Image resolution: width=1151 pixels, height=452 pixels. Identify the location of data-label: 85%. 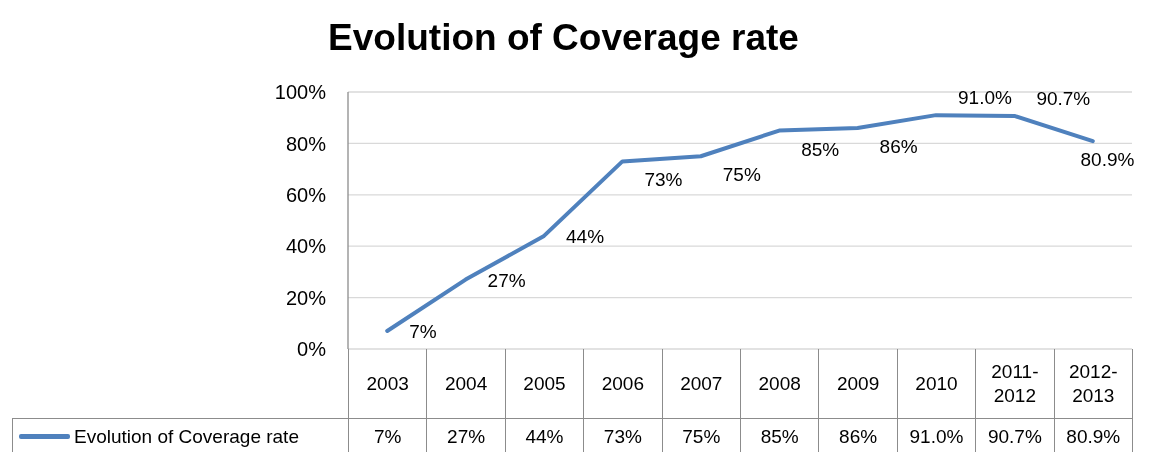
(779, 436).